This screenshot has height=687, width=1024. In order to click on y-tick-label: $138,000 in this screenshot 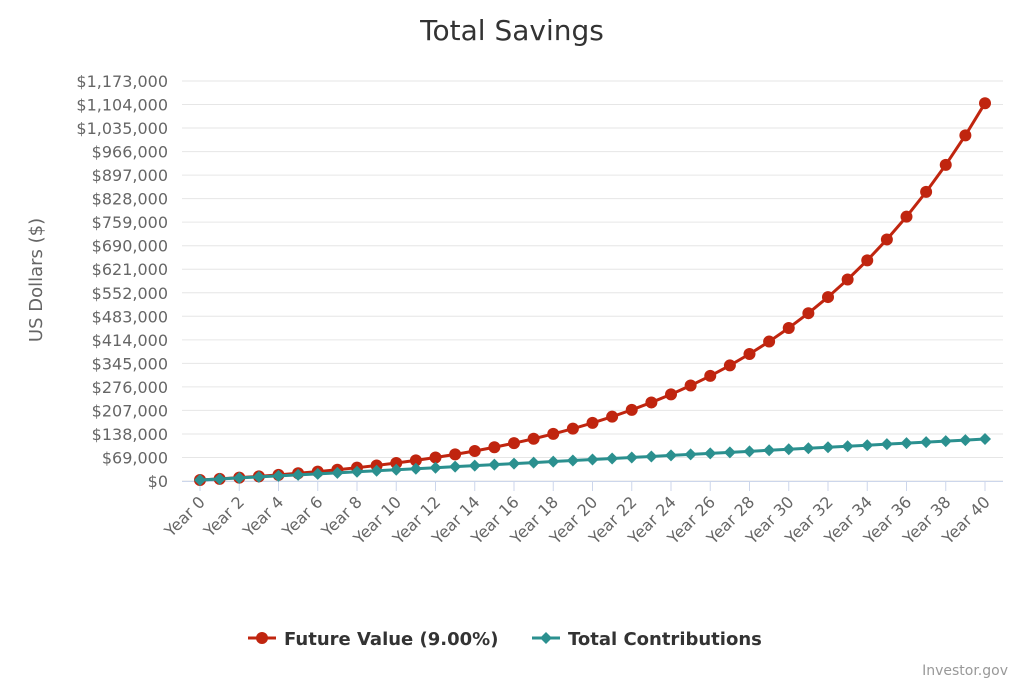, I will do `click(130, 434)`.